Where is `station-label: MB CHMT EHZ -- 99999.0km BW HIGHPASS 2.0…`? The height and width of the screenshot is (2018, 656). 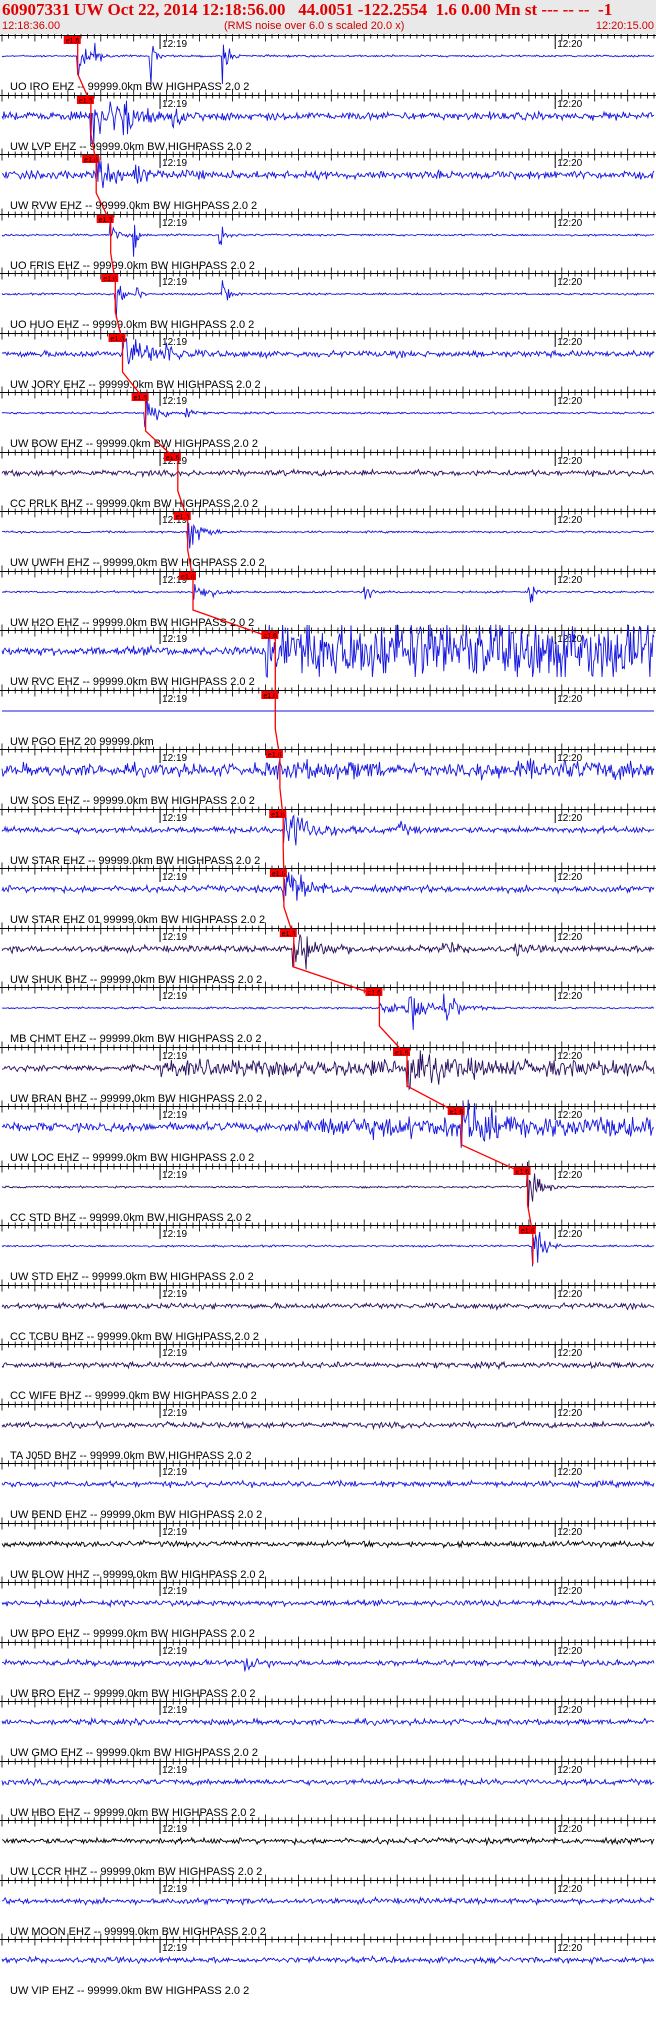
station-label: MB CHMT EHZ -- 99999.0km BW HIGHPASS 2.0… is located at coordinates (135, 1039).